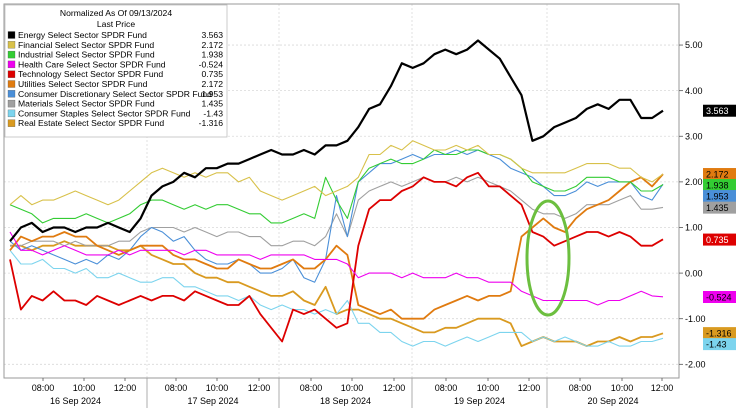 This screenshot has width=736, height=408. Describe the element at coordinates (86, 45) in the screenshot. I see `legend-entry-name: Financial Select Sector SPDR Fund` at that location.